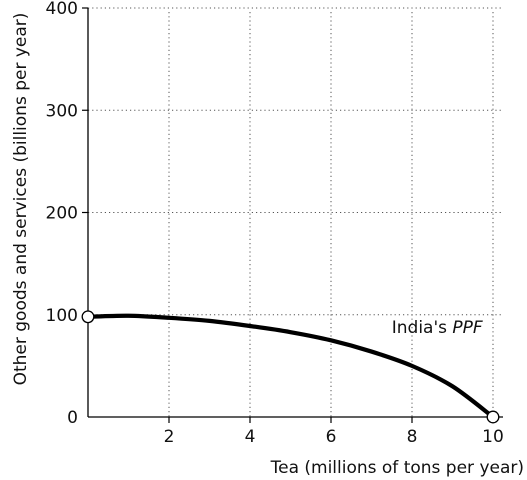 Image resolution: width=527 pixels, height=480 pixels. What do you see at coordinates (250, 437) in the screenshot?
I see `x-tick-label: 4` at bounding box center [250, 437].